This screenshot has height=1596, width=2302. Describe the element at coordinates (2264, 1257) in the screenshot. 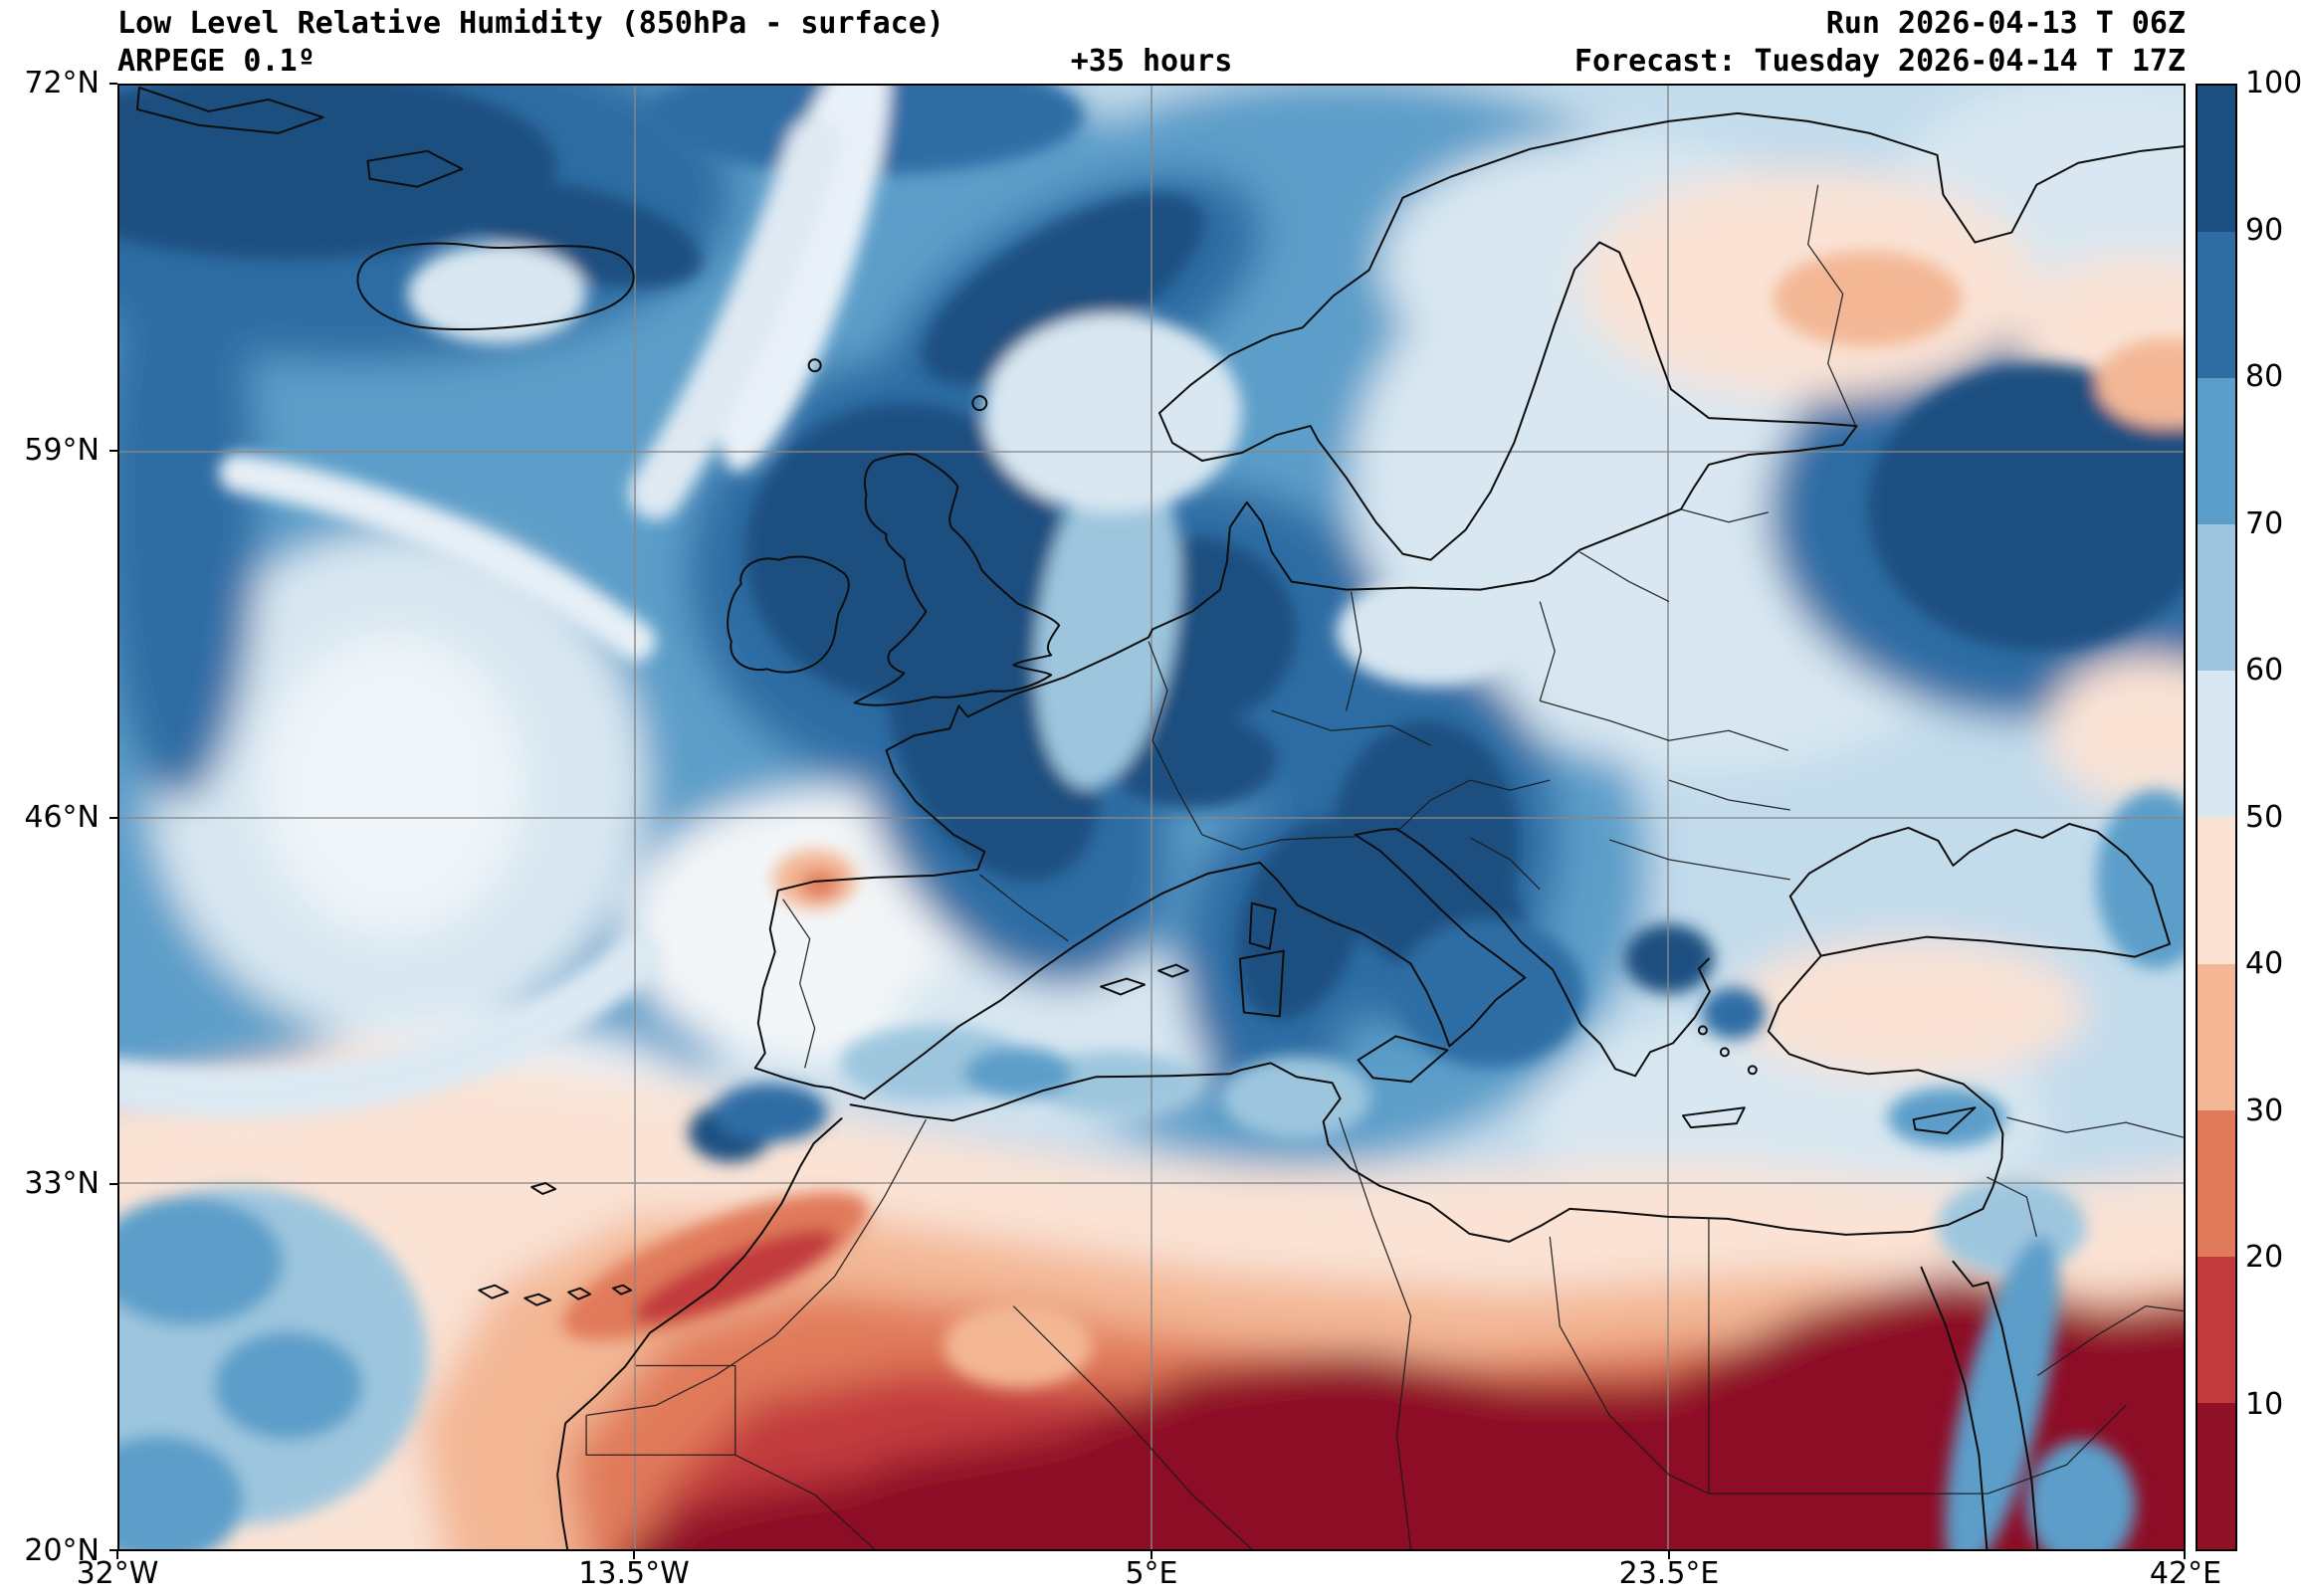

I see `colorbar-tick-label: 20` at that location.